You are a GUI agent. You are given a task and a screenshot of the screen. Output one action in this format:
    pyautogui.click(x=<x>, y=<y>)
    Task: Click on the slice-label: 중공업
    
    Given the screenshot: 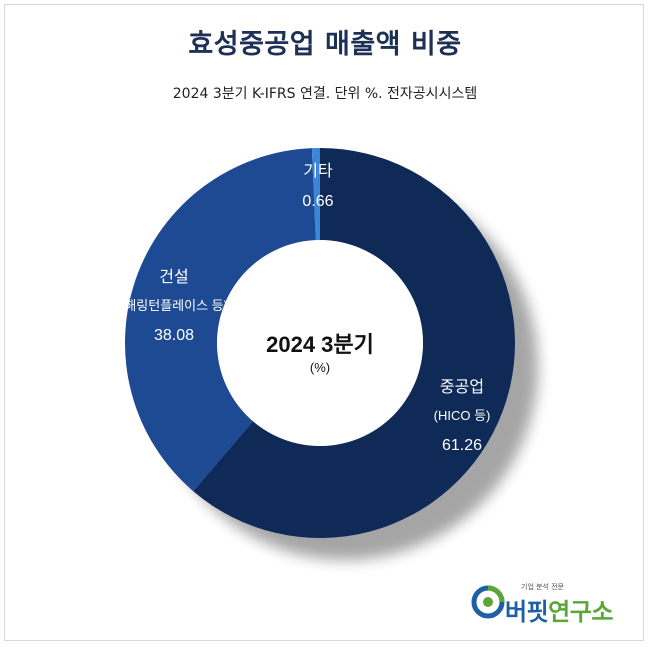 What is the action you would take?
    pyautogui.click(x=462, y=387)
    